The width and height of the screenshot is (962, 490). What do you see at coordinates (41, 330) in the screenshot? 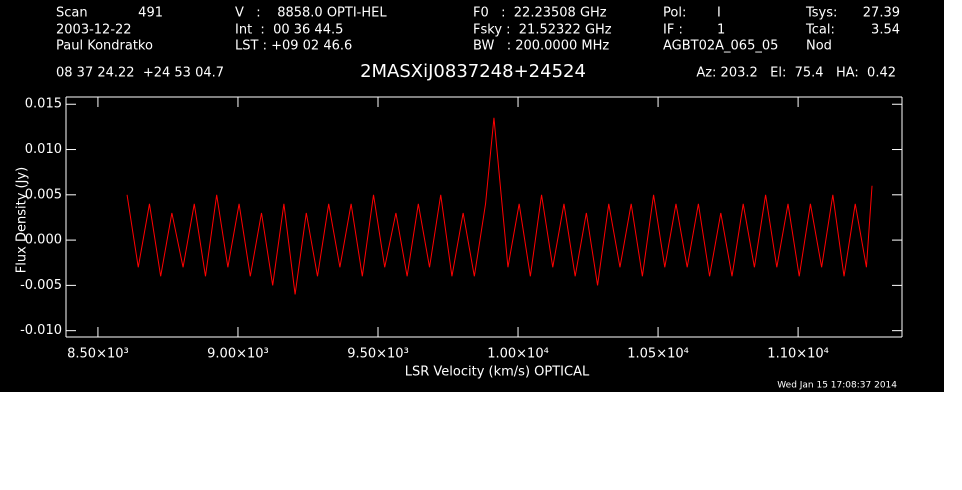
I see `y-tick-label: -0.010` at bounding box center [41, 330].